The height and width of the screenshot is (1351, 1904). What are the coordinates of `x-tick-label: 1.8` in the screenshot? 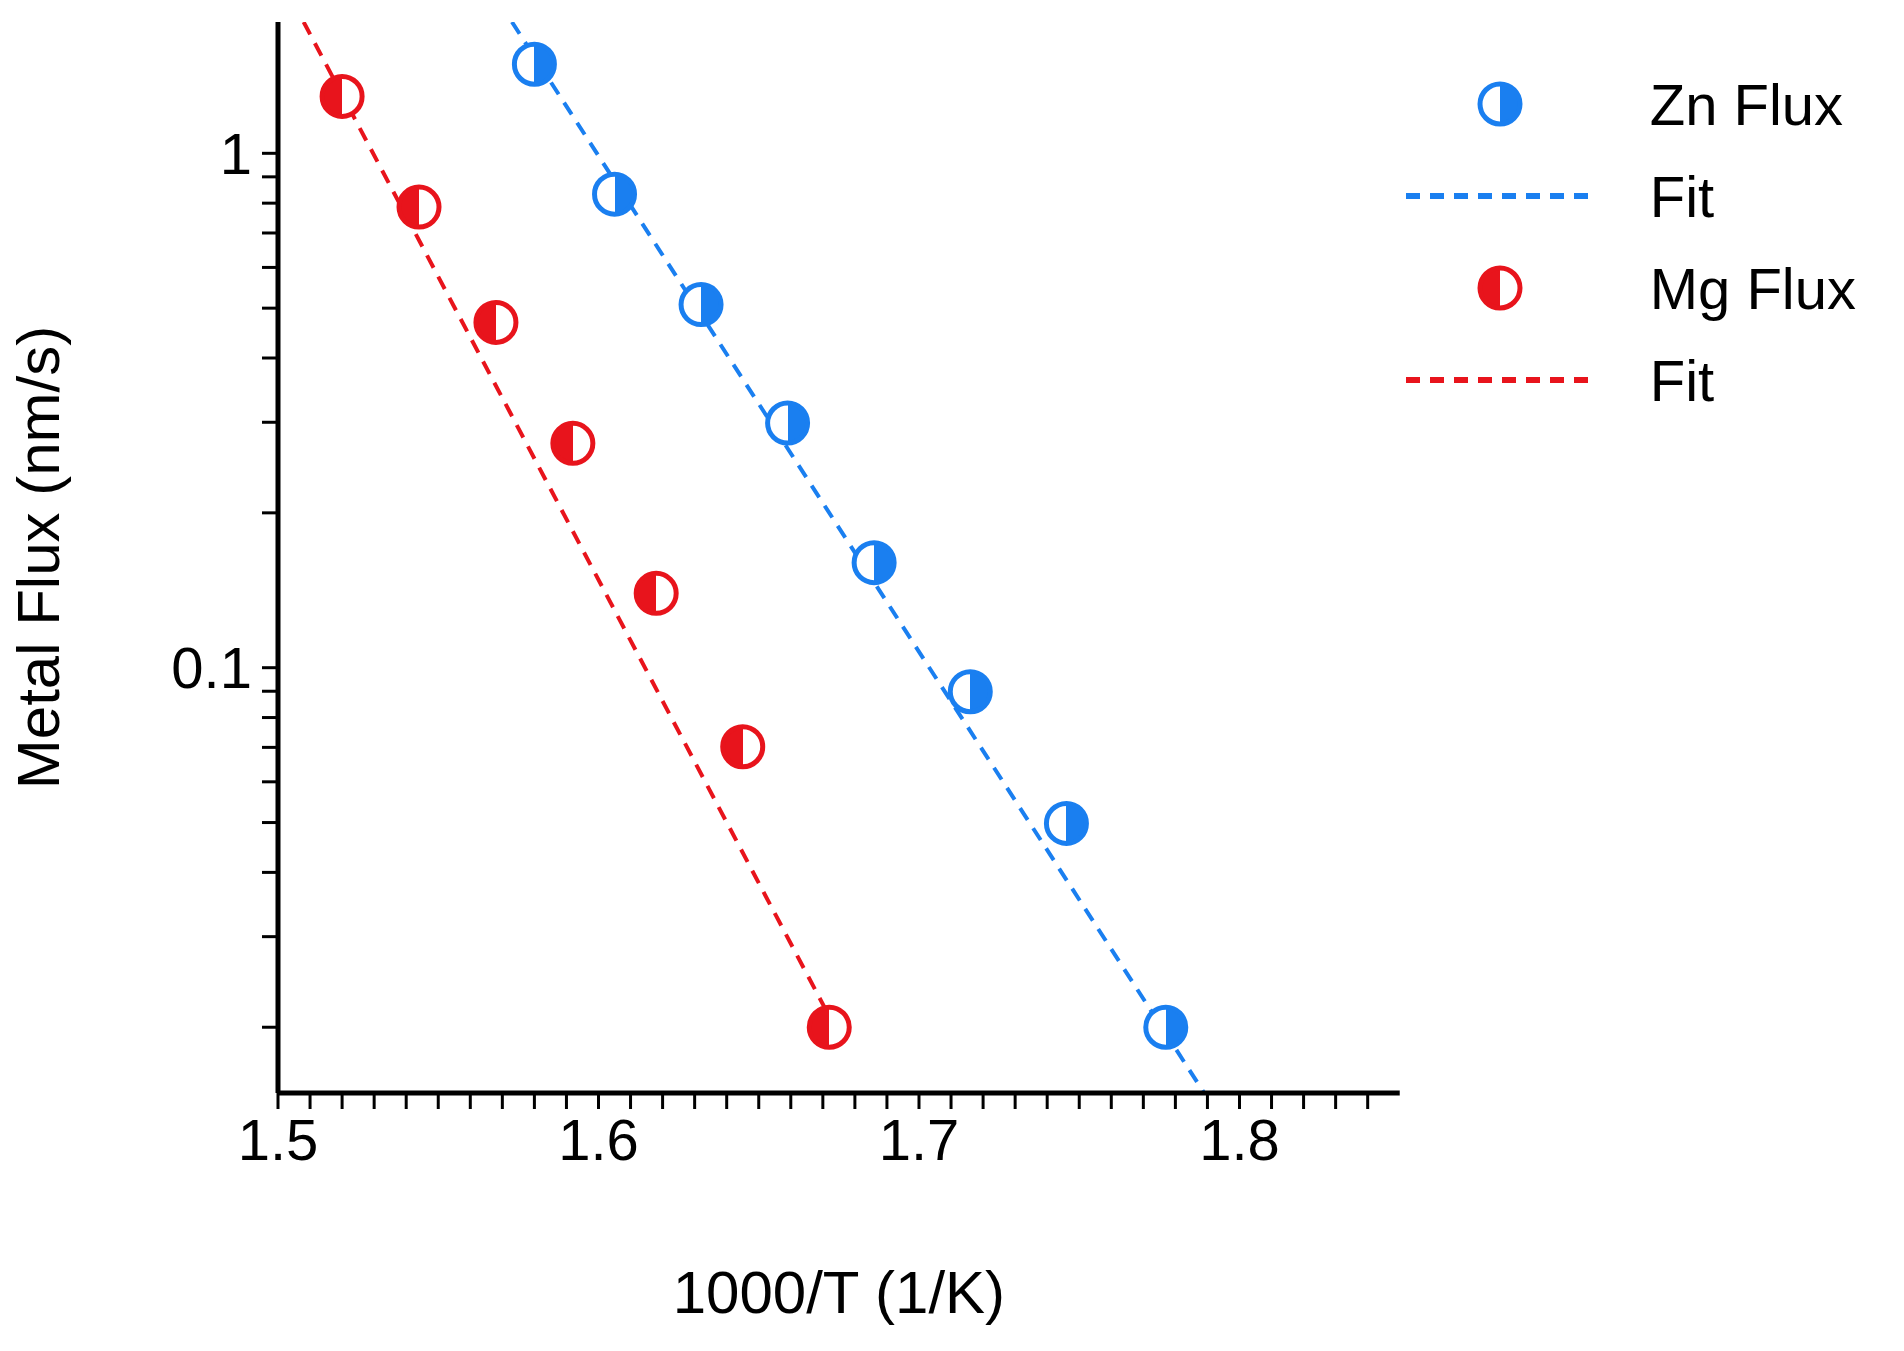 It's located at (1239, 1140).